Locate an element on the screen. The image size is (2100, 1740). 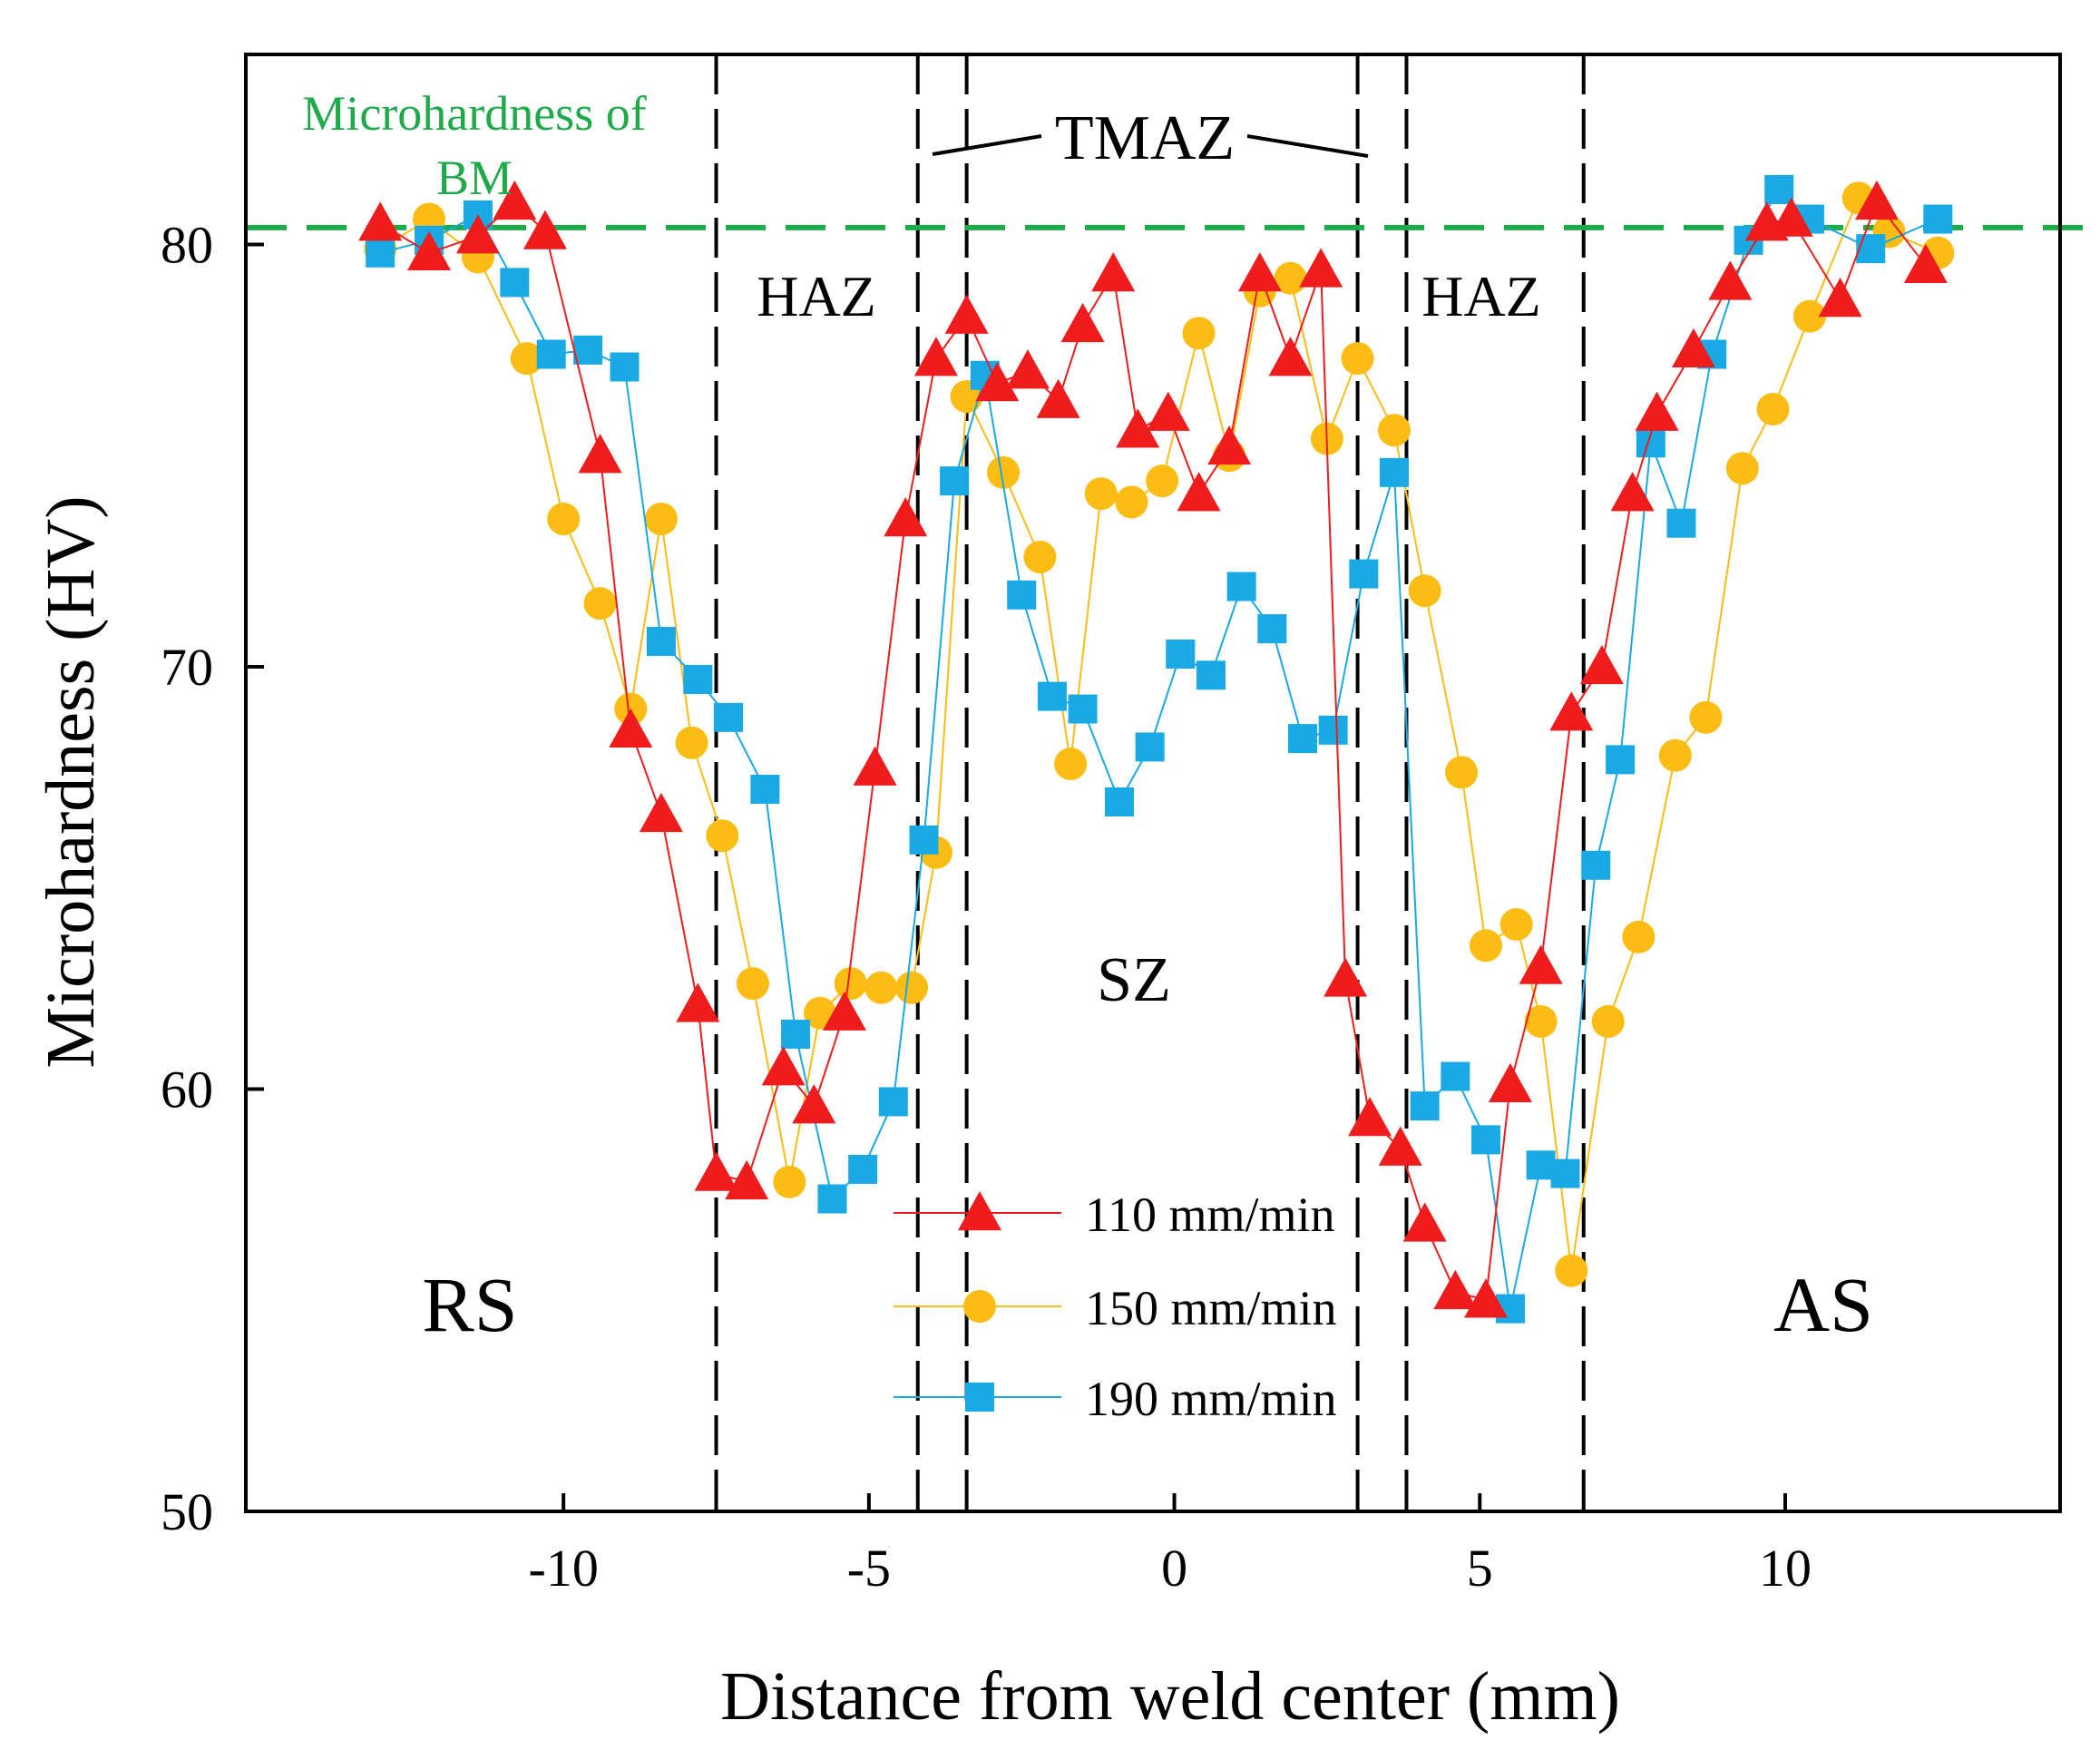
y-tick-label: 70 is located at coordinates (187, 667).